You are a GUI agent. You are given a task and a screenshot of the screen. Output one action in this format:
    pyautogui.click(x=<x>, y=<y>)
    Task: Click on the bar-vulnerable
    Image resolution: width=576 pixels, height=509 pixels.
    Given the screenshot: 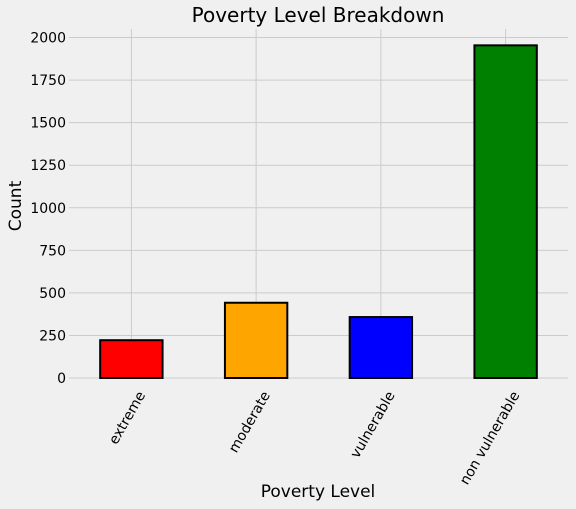 What is the action you would take?
    pyautogui.click(x=381, y=347)
    